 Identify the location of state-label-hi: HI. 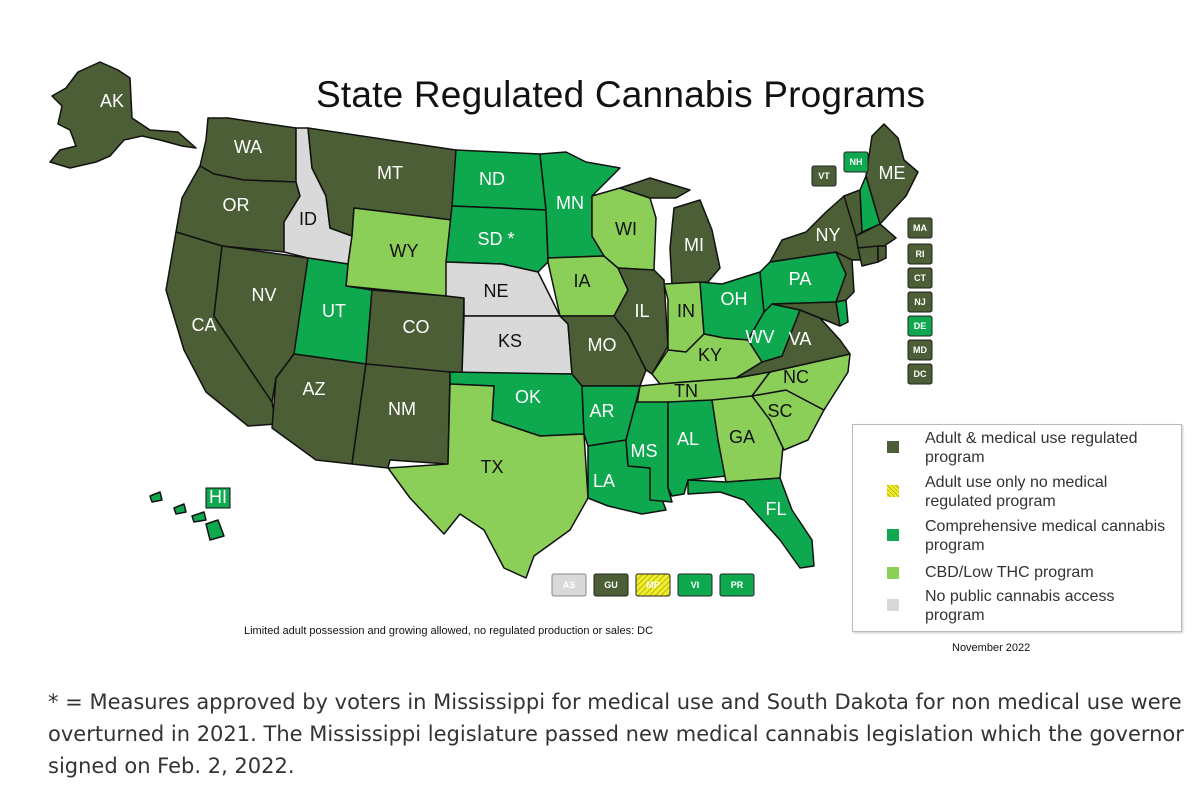
(218, 497).